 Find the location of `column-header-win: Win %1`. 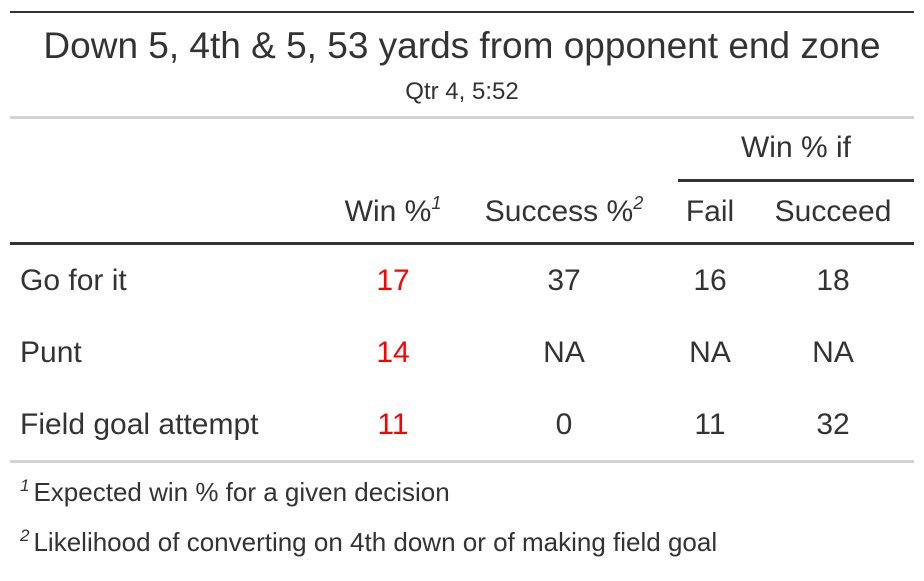

column-header-win: Win %1 is located at coordinates (393, 212).